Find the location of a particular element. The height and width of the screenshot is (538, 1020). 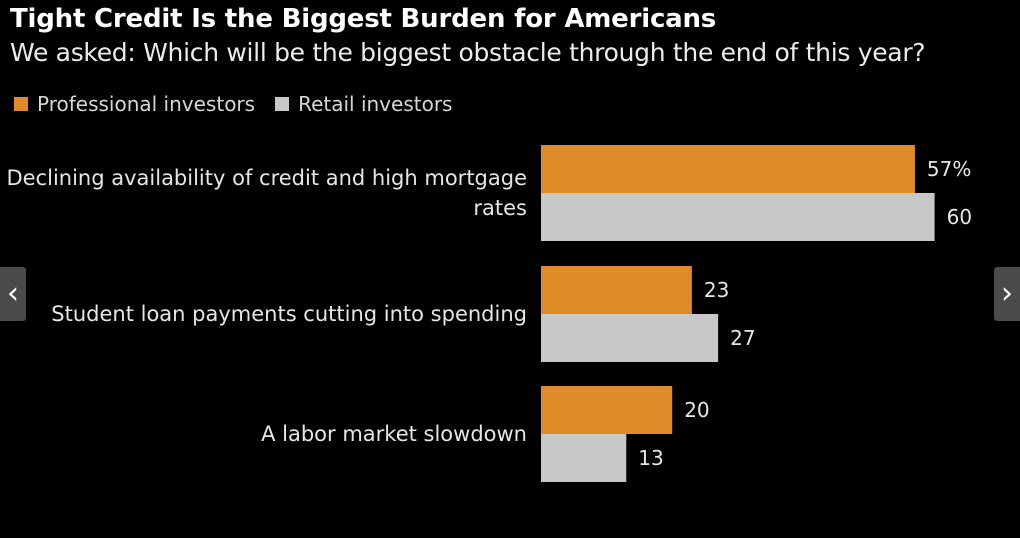

legend-item-professional: Professional investors is located at coordinates (134, 104).